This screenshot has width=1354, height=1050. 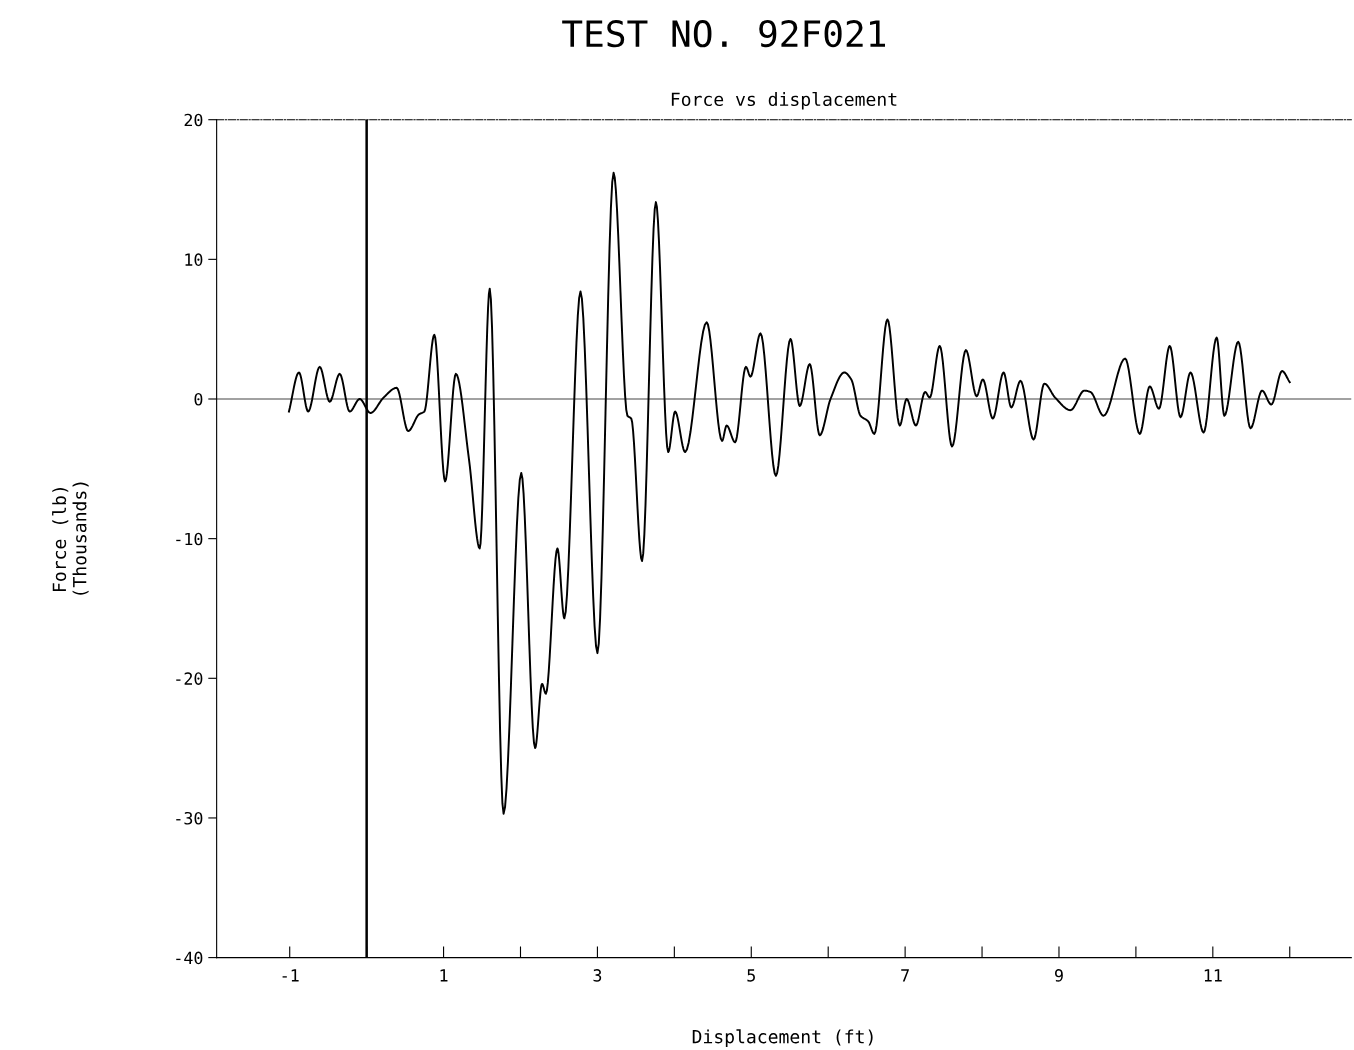 I want to click on y-tick-label: 20, so click(x=193, y=120).